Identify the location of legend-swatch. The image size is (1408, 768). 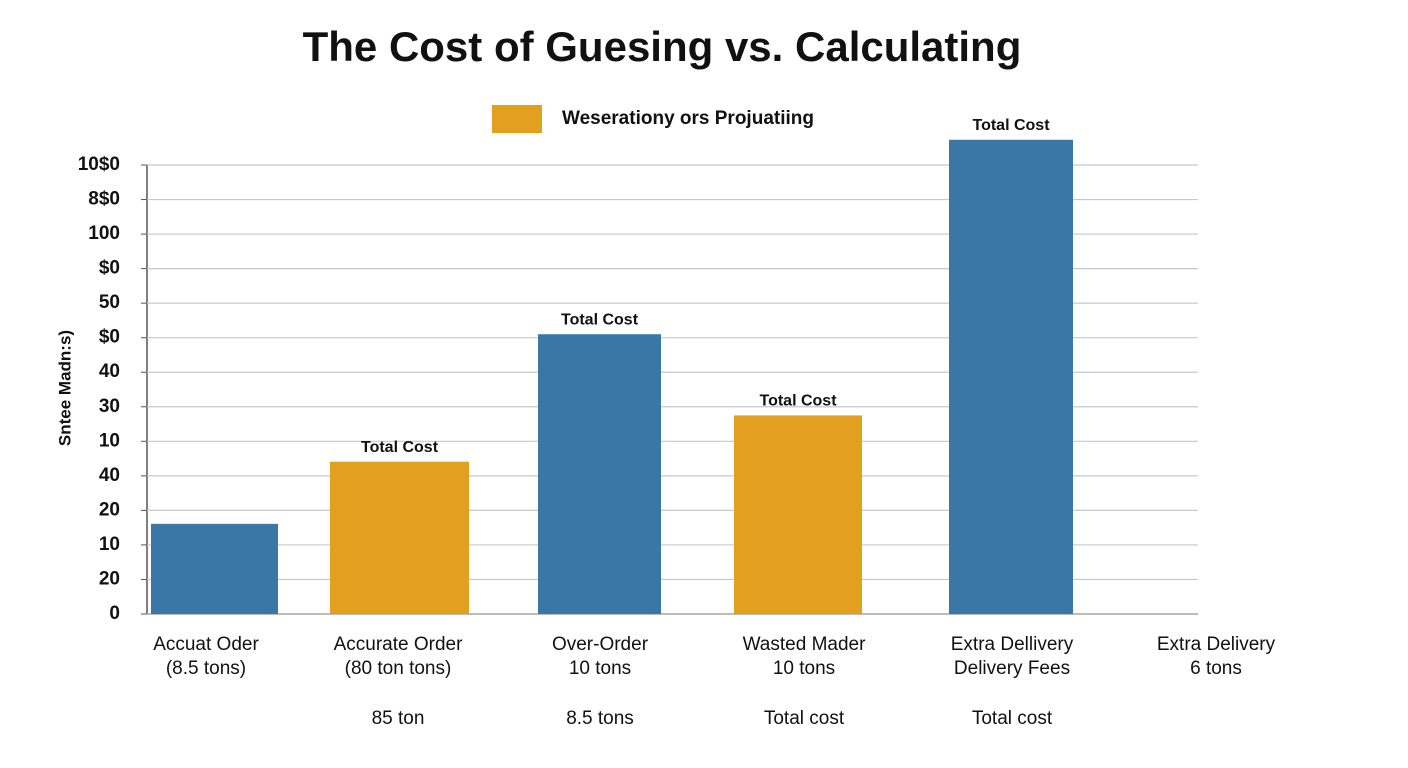
(517, 119).